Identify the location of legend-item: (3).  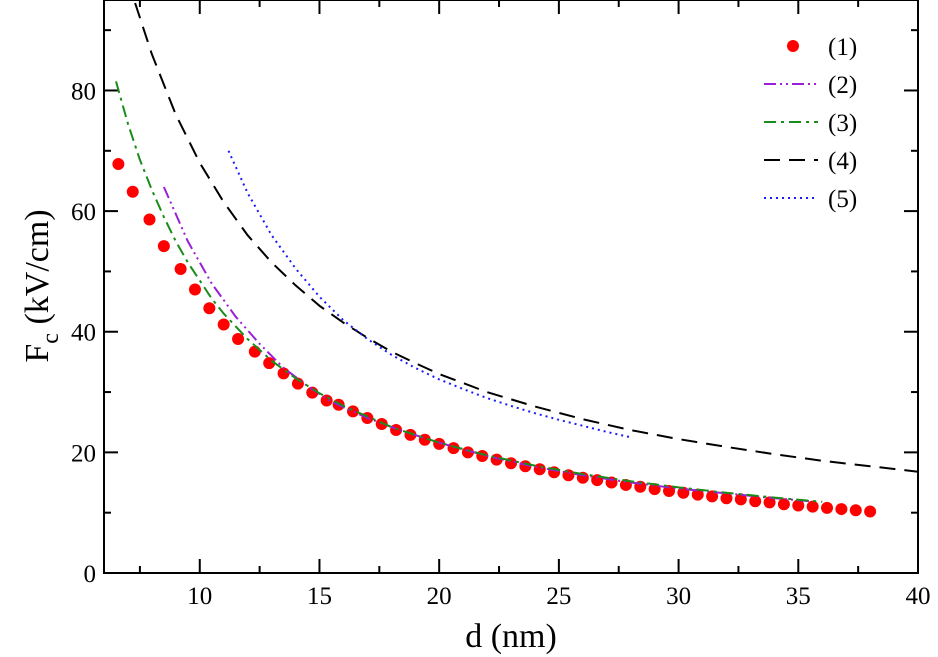
(810, 123).